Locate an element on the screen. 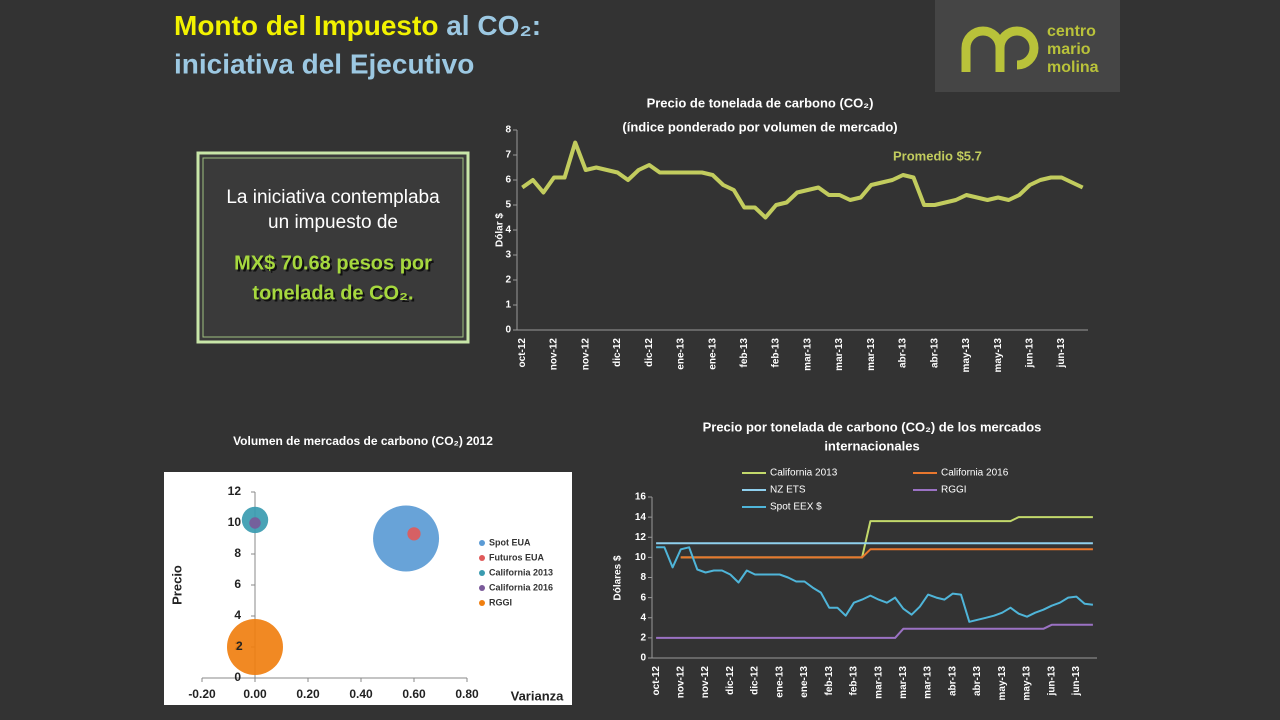 This screenshot has width=1280, height=720. x-tick-label: 0.80 is located at coordinates (467, 694).